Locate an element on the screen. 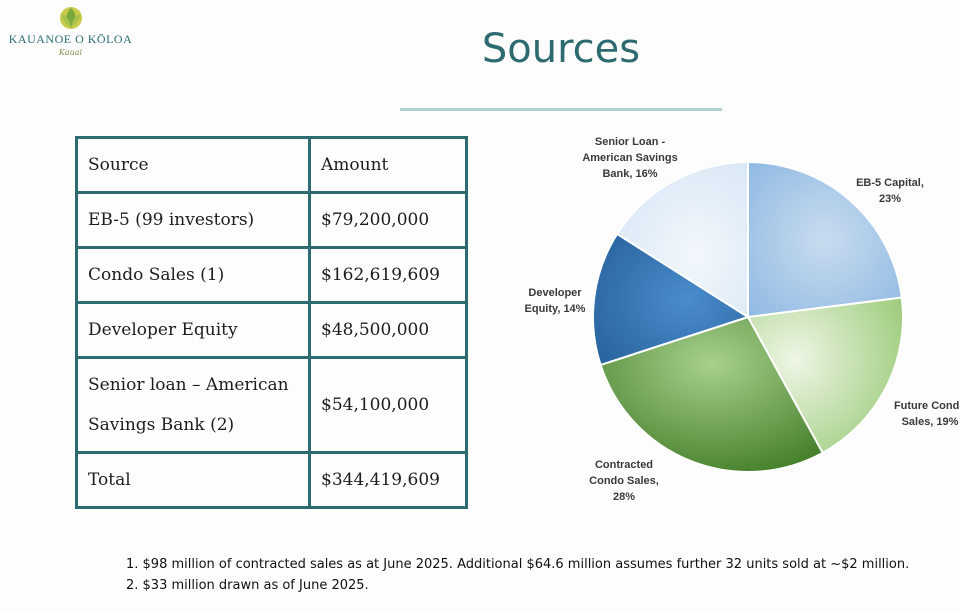 The height and width of the screenshot is (612, 959). table-total-row: Total $344,419,609 is located at coordinates (271, 480).